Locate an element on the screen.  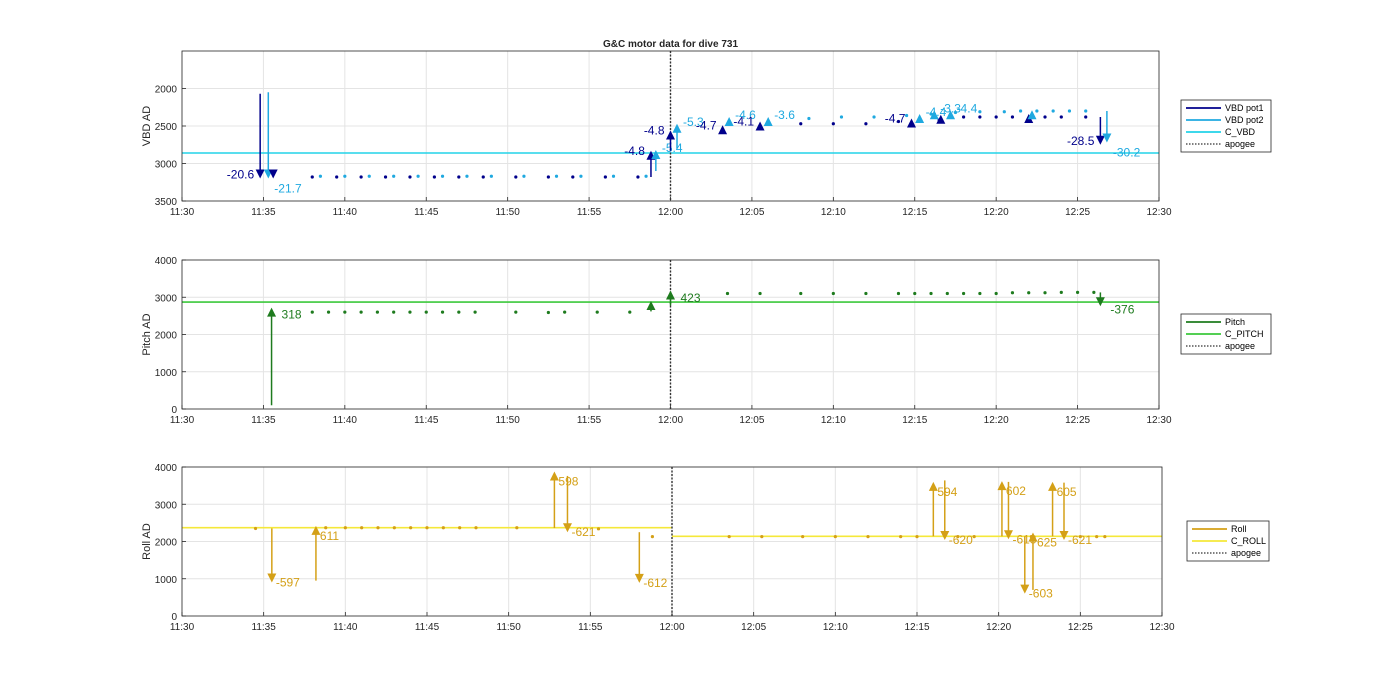
legend-label: Roll is located at coordinates (1239, 529).